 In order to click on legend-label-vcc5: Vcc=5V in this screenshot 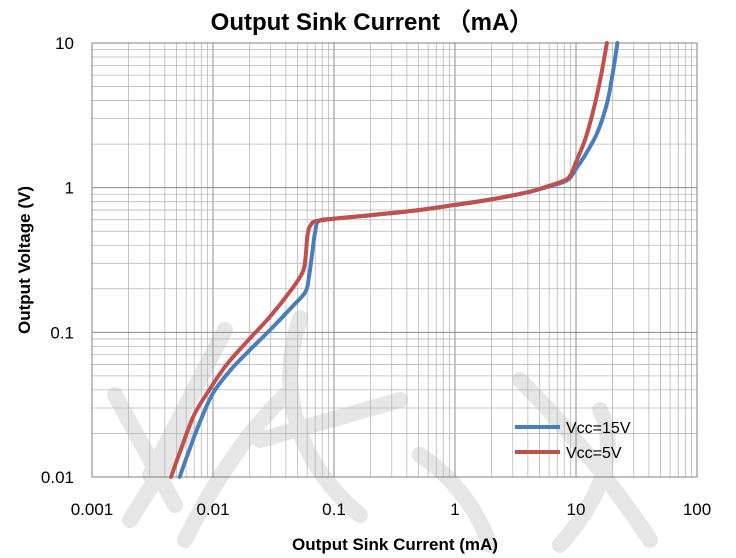, I will do `click(594, 453)`.